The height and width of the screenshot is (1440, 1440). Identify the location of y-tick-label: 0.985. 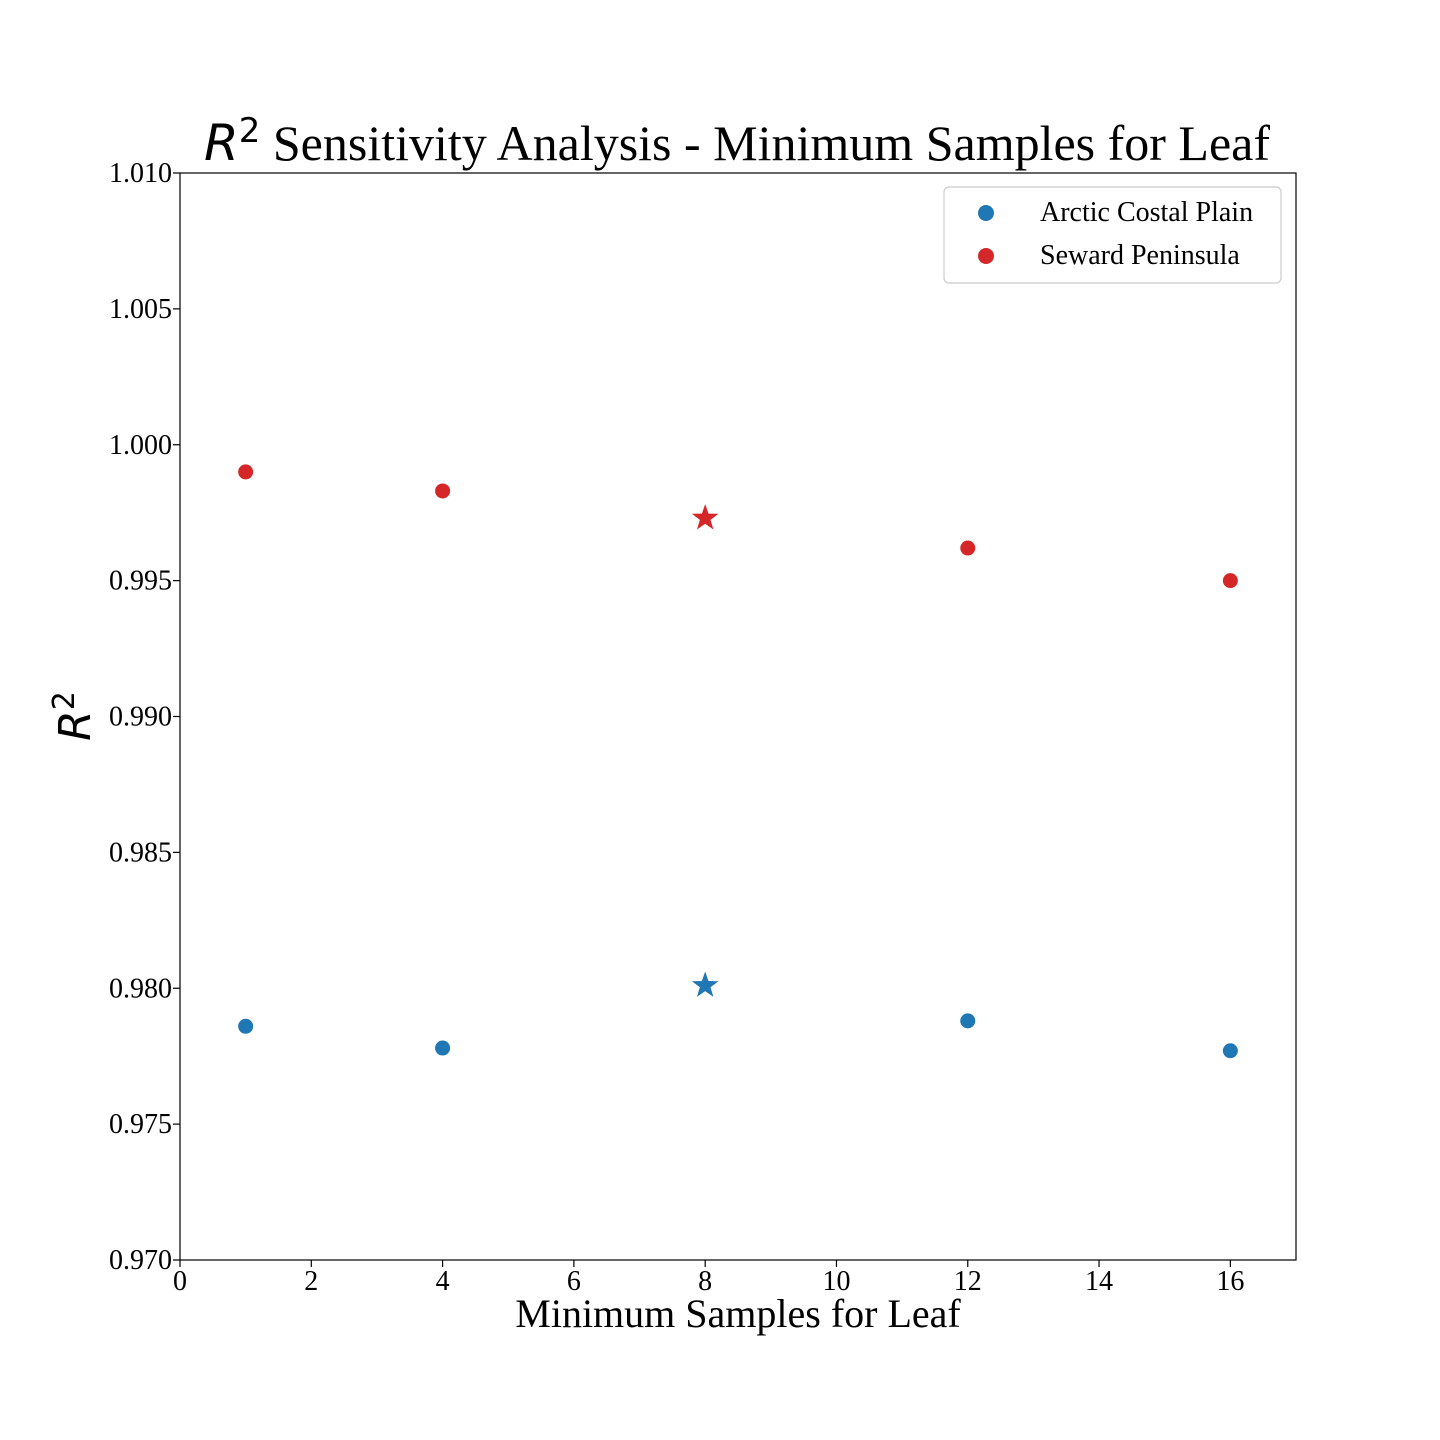
(140, 852).